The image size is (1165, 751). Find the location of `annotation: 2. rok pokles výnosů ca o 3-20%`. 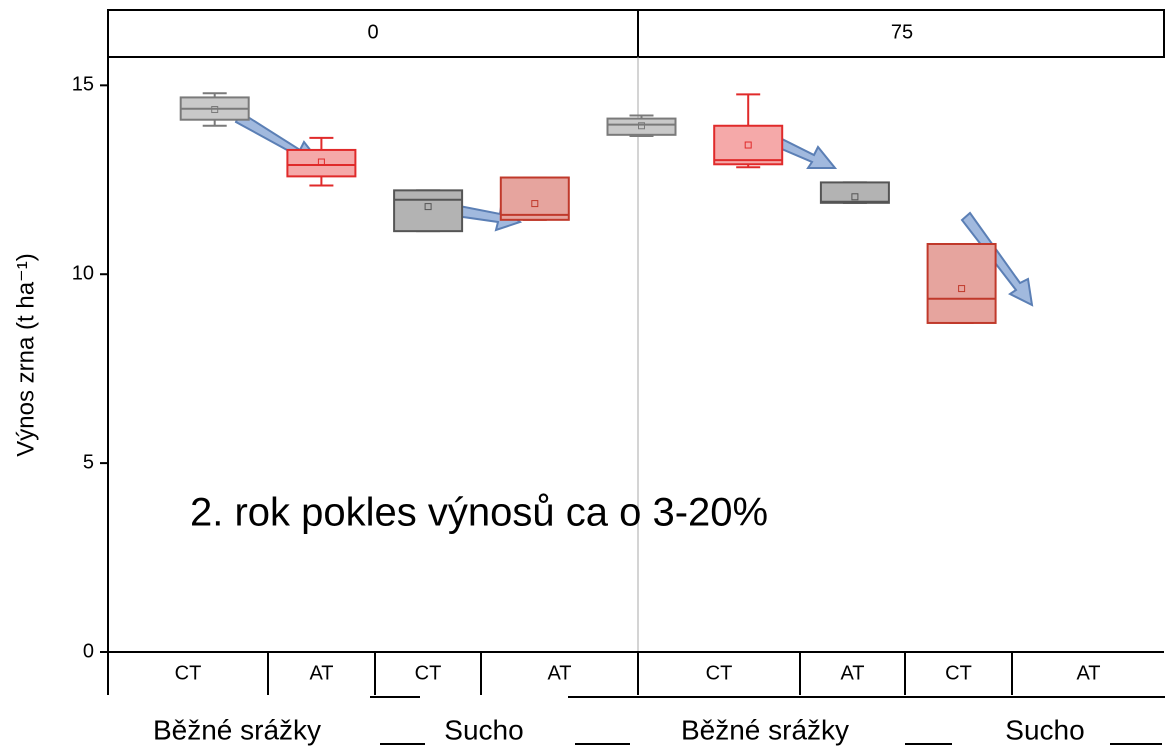

annotation: 2. rok pokles výnosů ca o 3-20% is located at coordinates (479, 513).